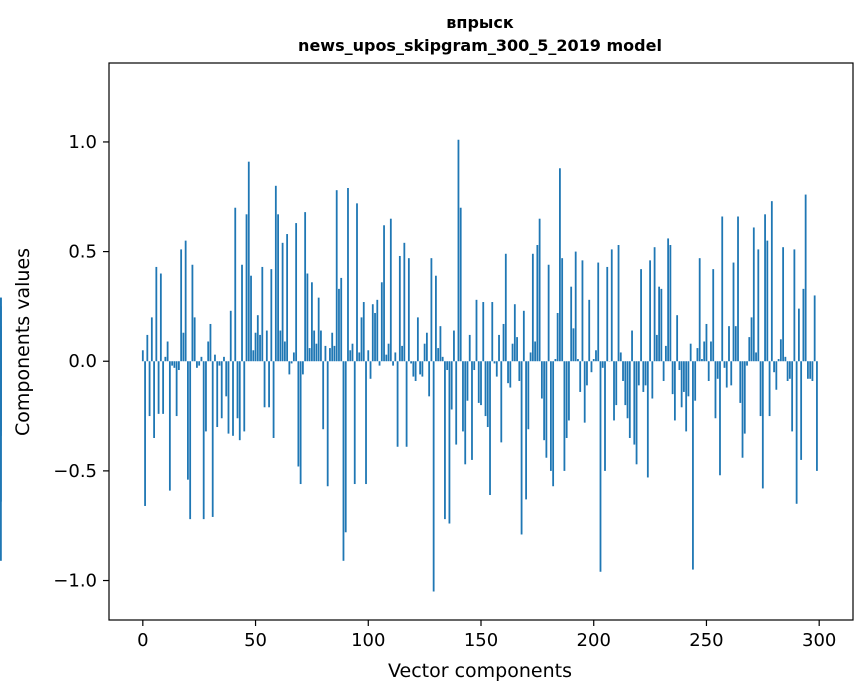  What do you see at coordinates (706, 640) in the screenshot?
I see `x-tick-label: 250` at bounding box center [706, 640].